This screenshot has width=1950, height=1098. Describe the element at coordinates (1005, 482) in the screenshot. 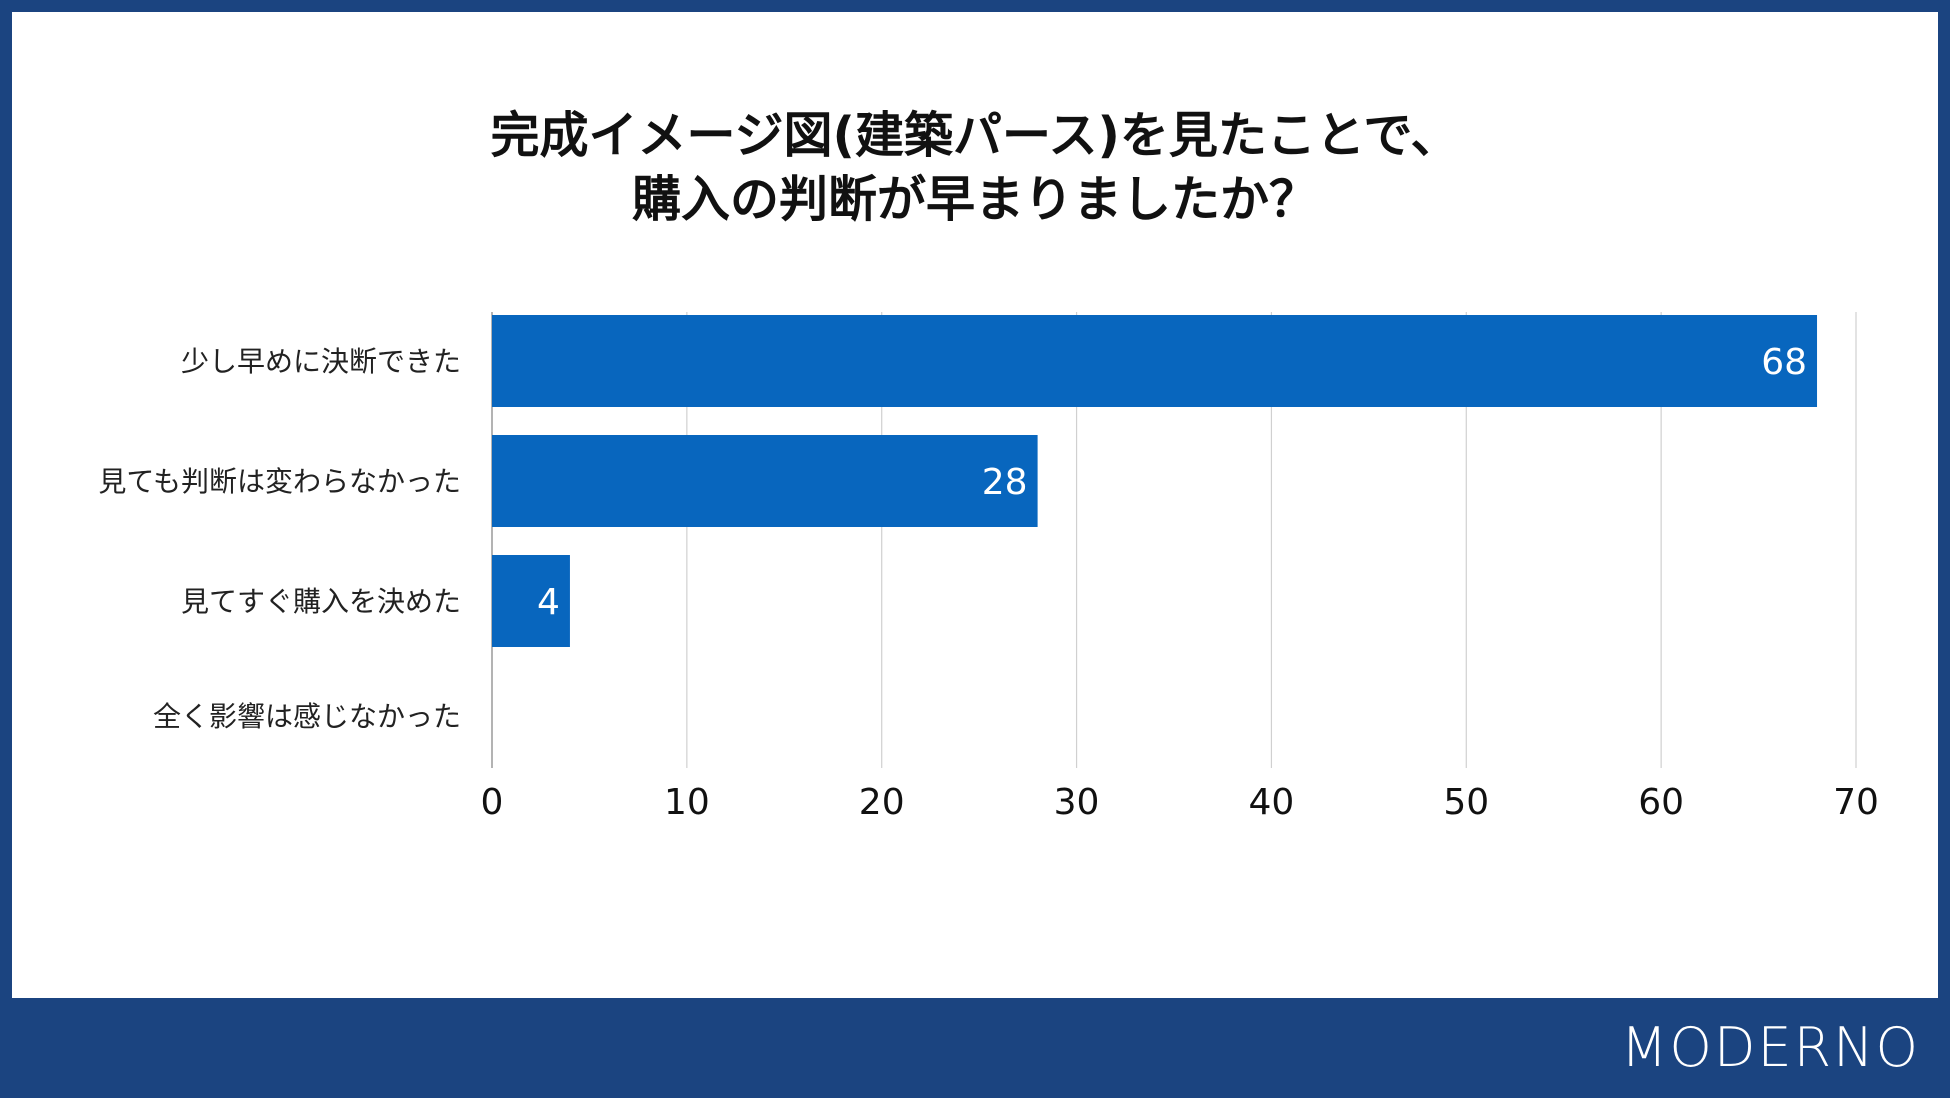

I see `data-label: 28` at that location.